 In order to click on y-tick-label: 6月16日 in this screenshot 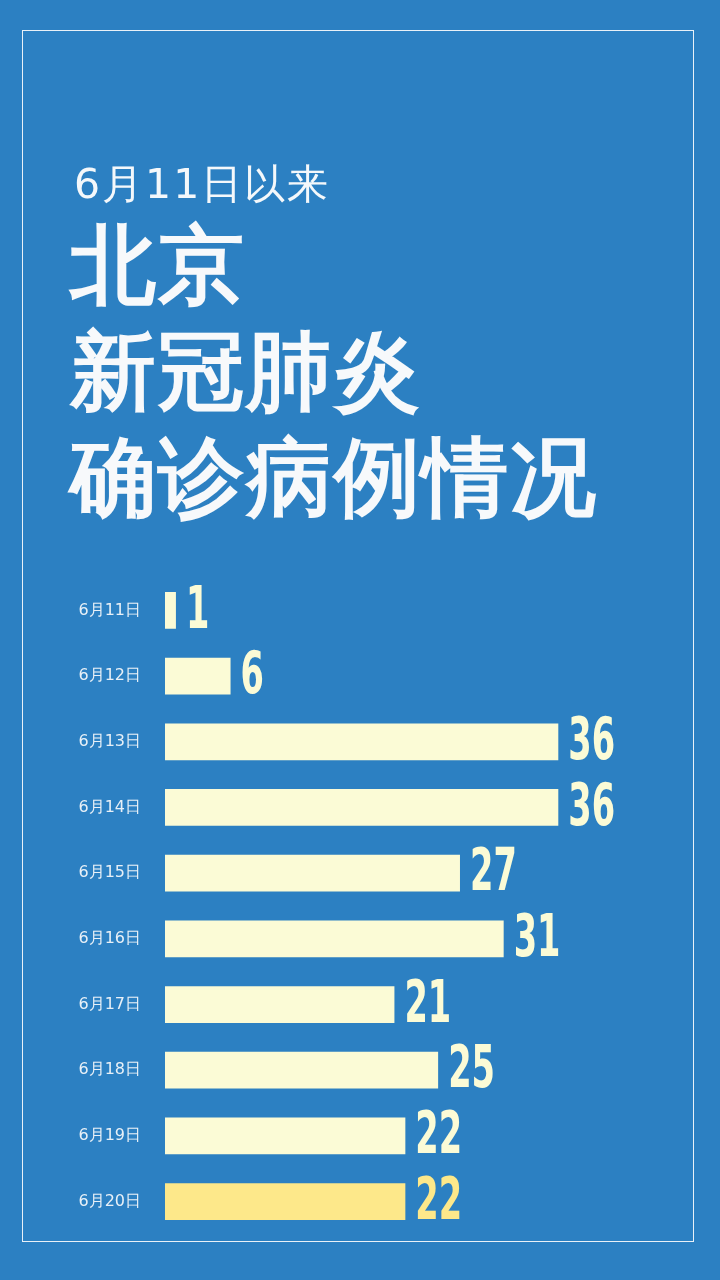, I will do `click(109, 937)`.